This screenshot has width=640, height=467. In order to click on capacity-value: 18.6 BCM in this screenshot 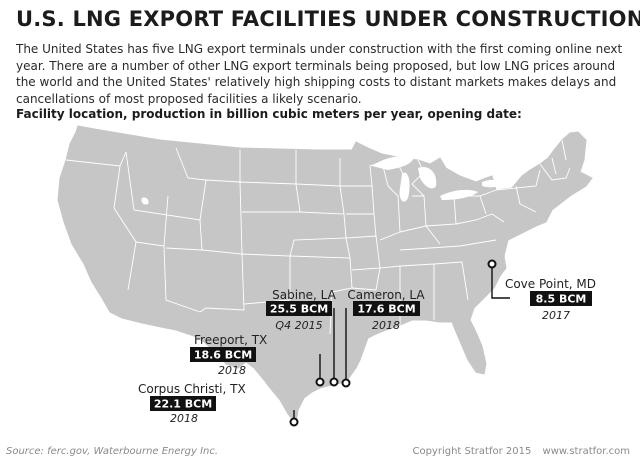, I will do `click(223, 355)`.